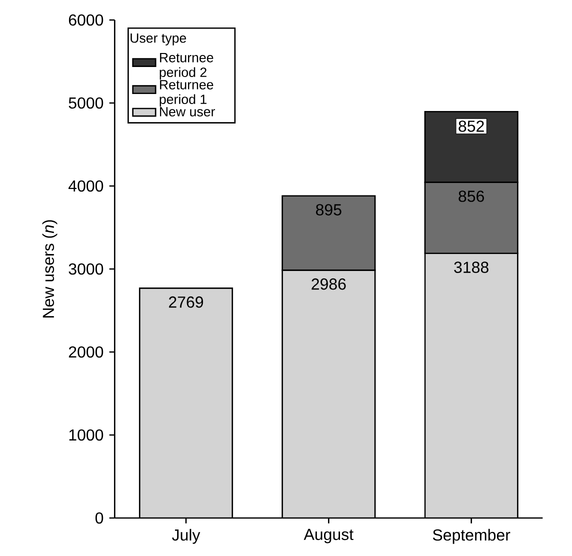 This screenshot has width=572, height=556. What do you see at coordinates (86, 435) in the screenshot?
I see `y-tick-label: 1000` at bounding box center [86, 435].